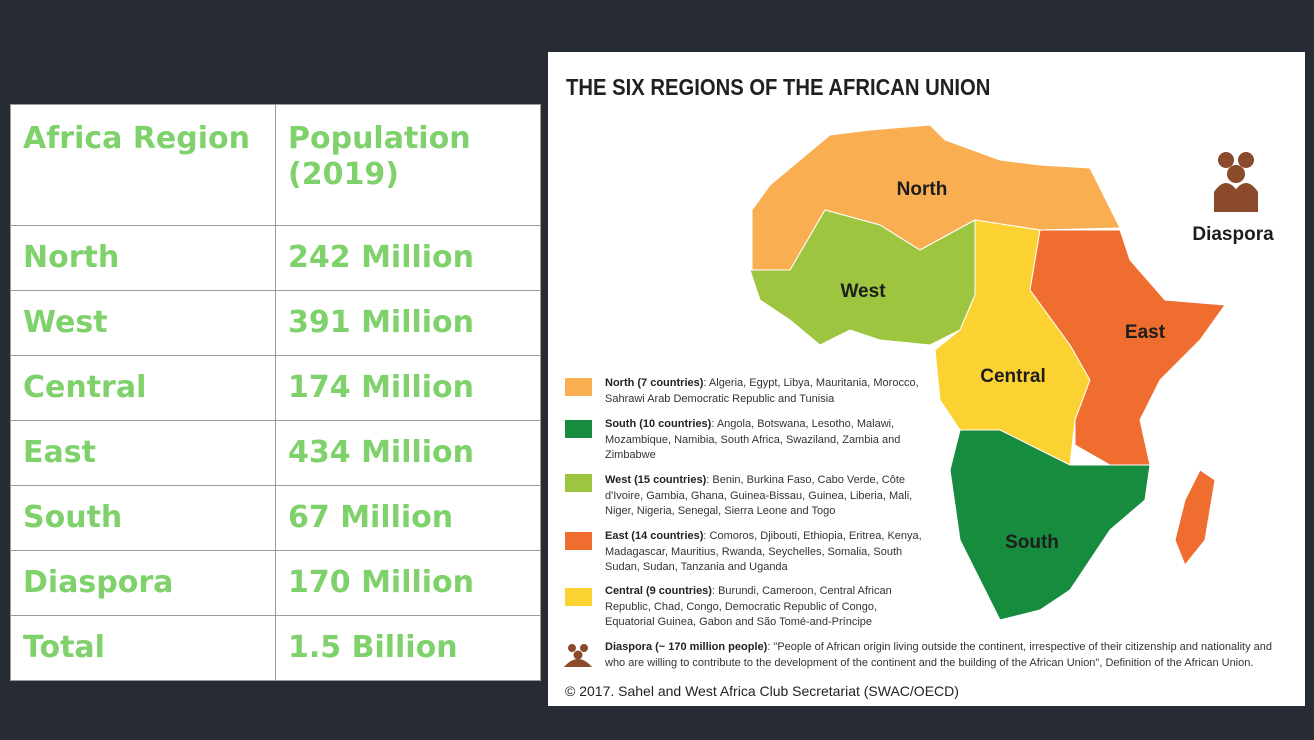 The height and width of the screenshot is (740, 1314). Describe the element at coordinates (658, 591) in the screenshot. I see `legend-label: Central (9 countries)` at that location.